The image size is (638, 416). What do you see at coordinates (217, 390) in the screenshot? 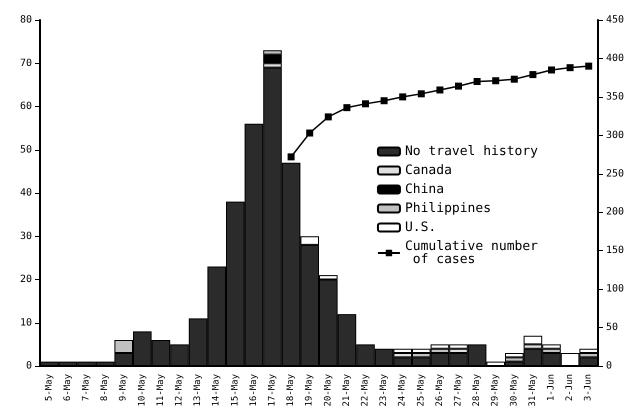
I see `x-tick-label: 14-May` at bounding box center [217, 390].